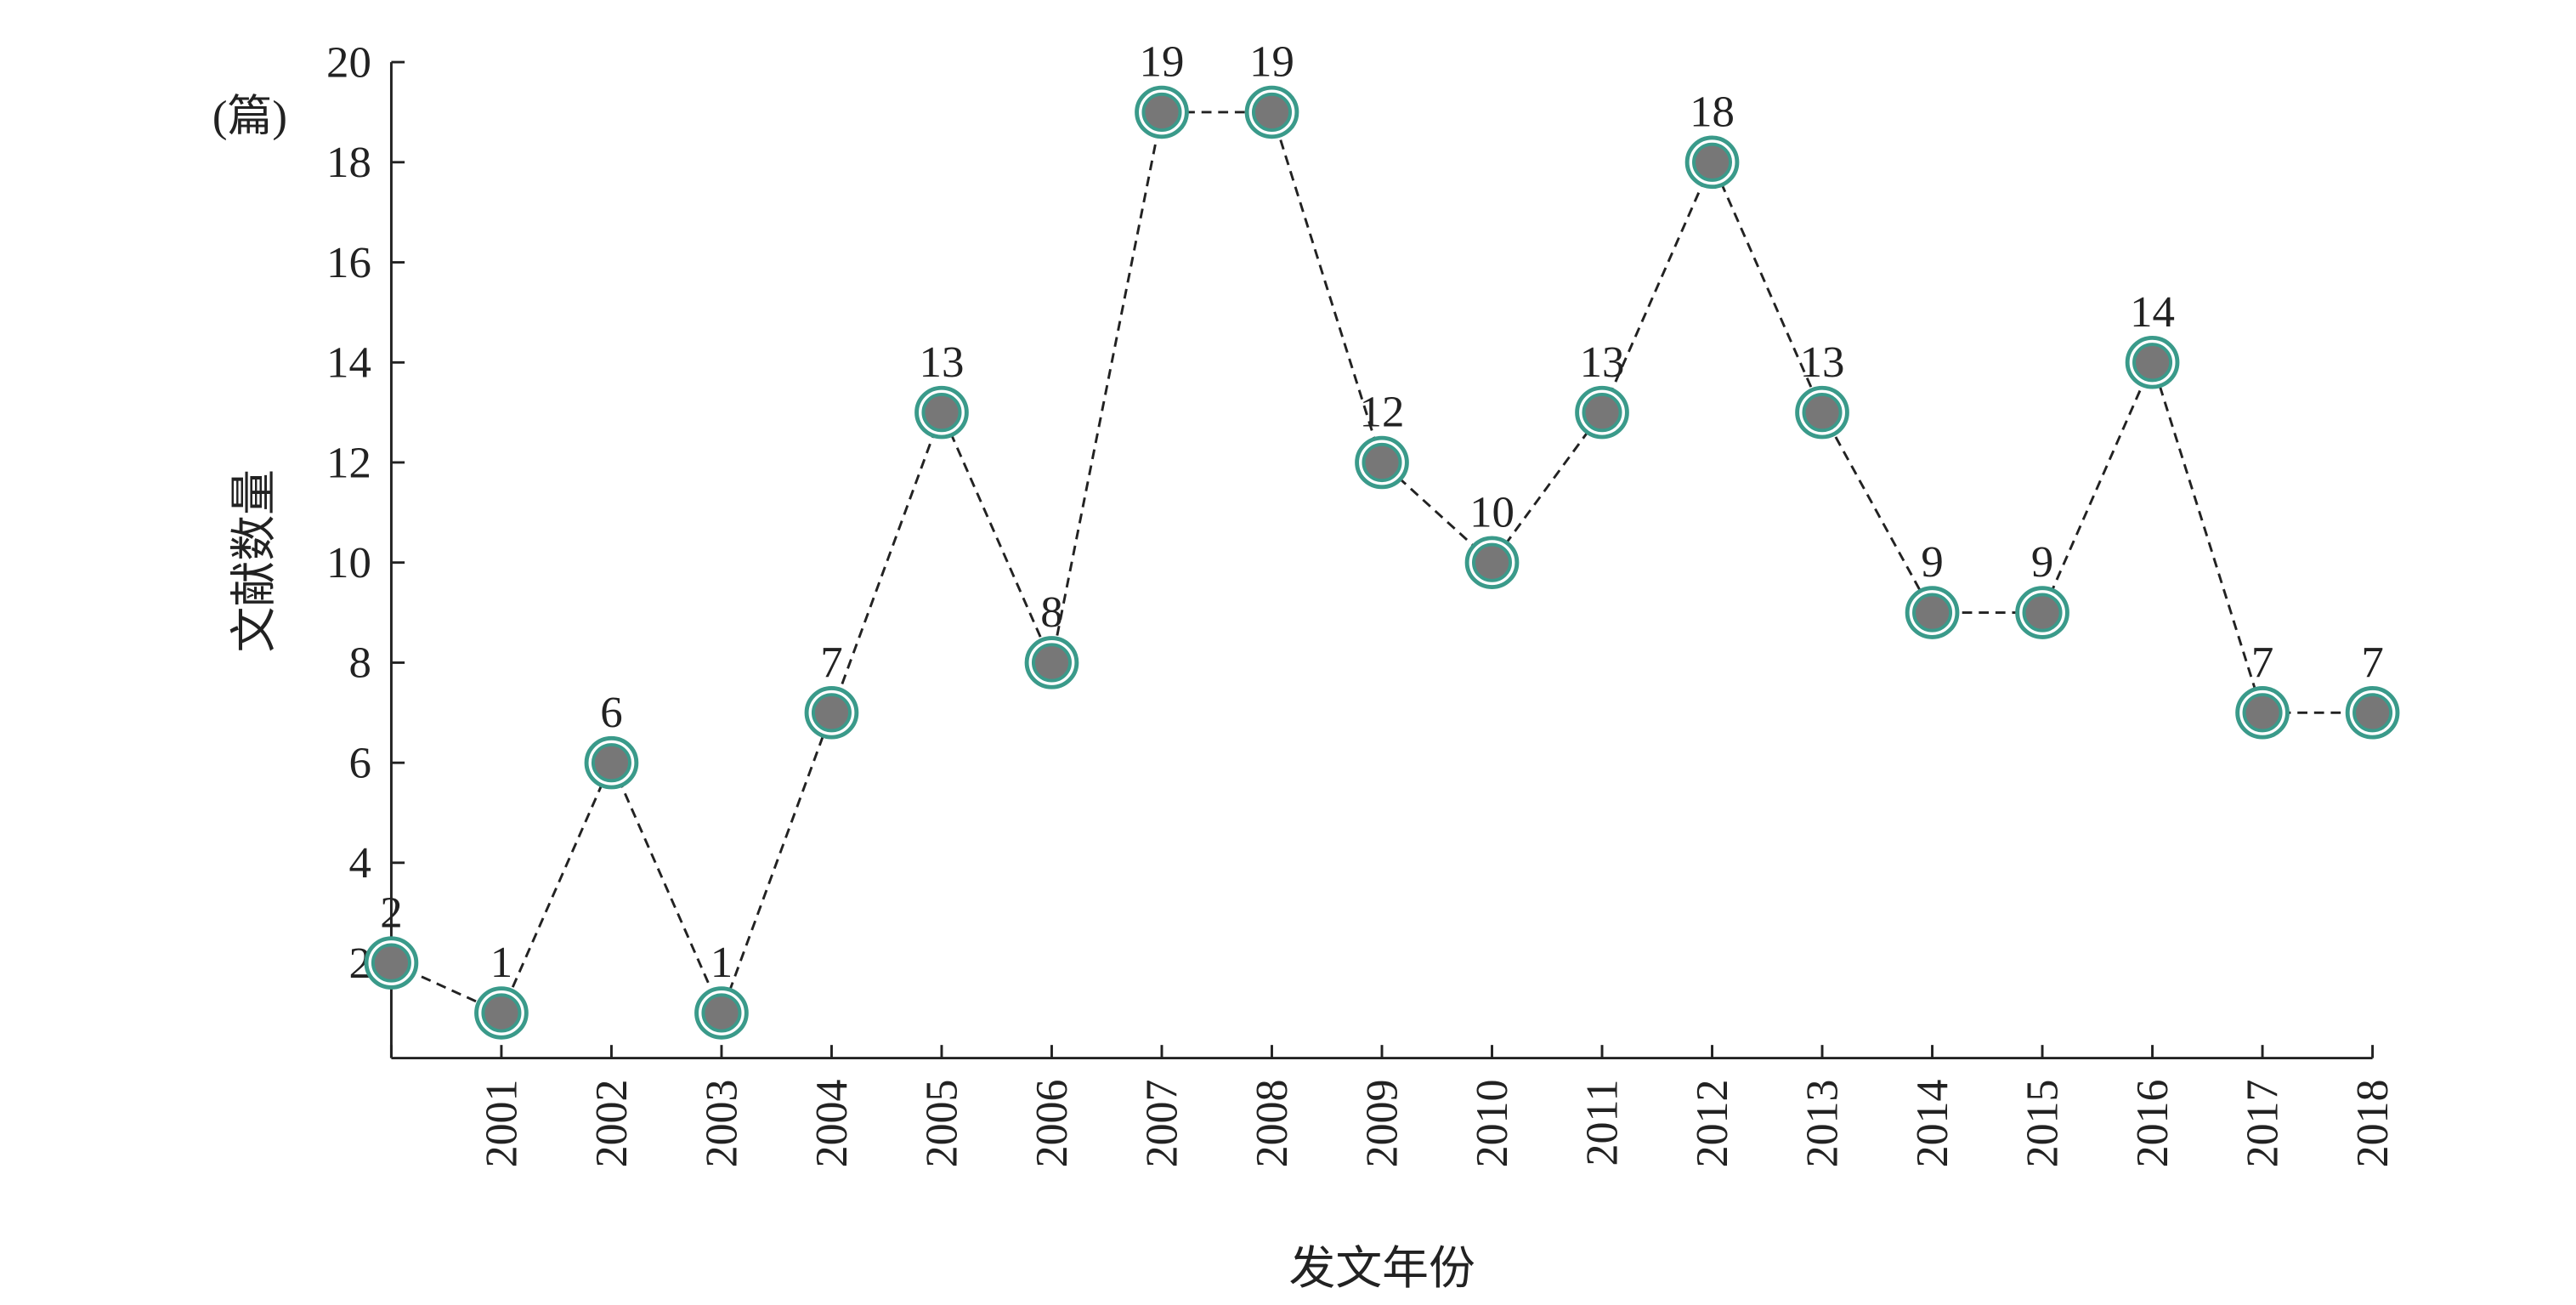 The image size is (2576, 1305). What do you see at coordinates (348, 562) in the screenshot?
I see `y-tick-label: 10` at bounding box center [348, 562].